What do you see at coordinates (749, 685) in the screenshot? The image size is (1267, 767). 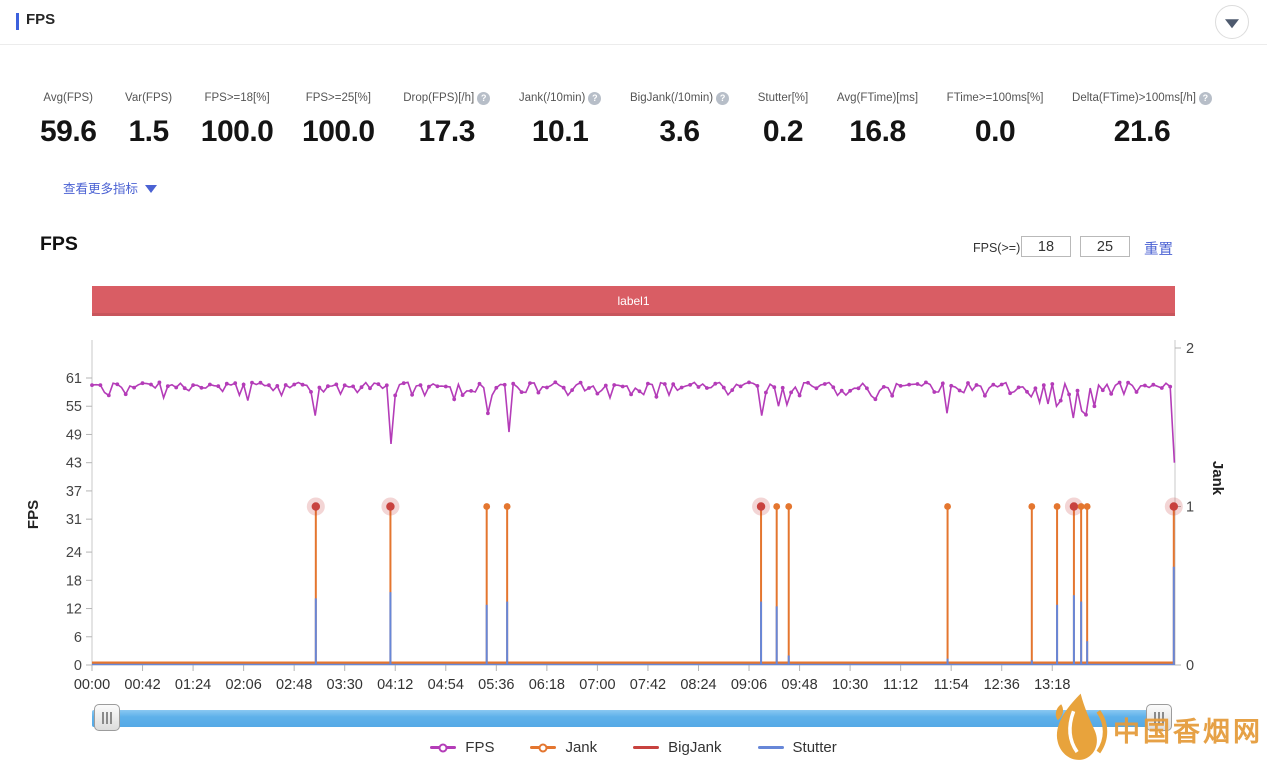 I see `x-tick-label: 09:06` at bounding box center [749, 685].